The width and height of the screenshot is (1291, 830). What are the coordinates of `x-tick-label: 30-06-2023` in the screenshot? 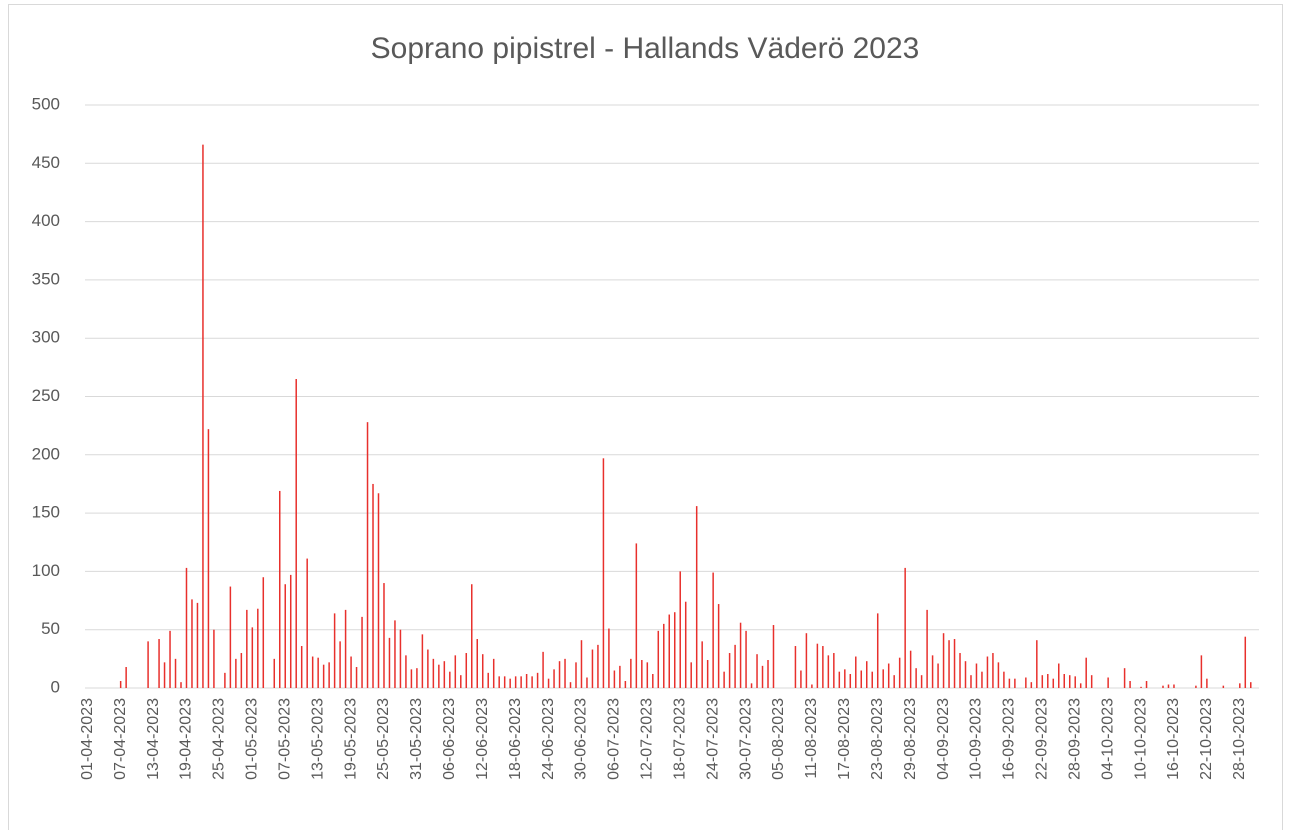 It's located at (581, 739).